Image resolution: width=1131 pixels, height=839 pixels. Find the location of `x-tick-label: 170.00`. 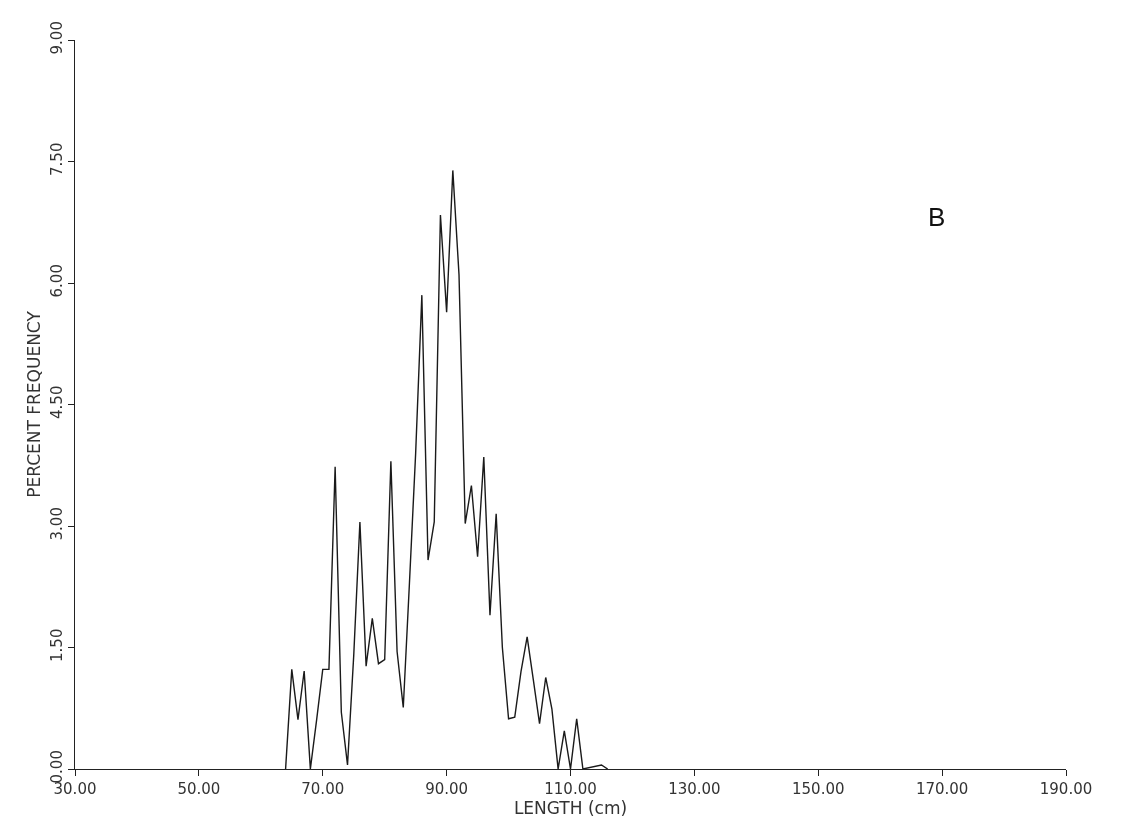

x-tick-label: 170.00 is located at coordinates (942, 789).